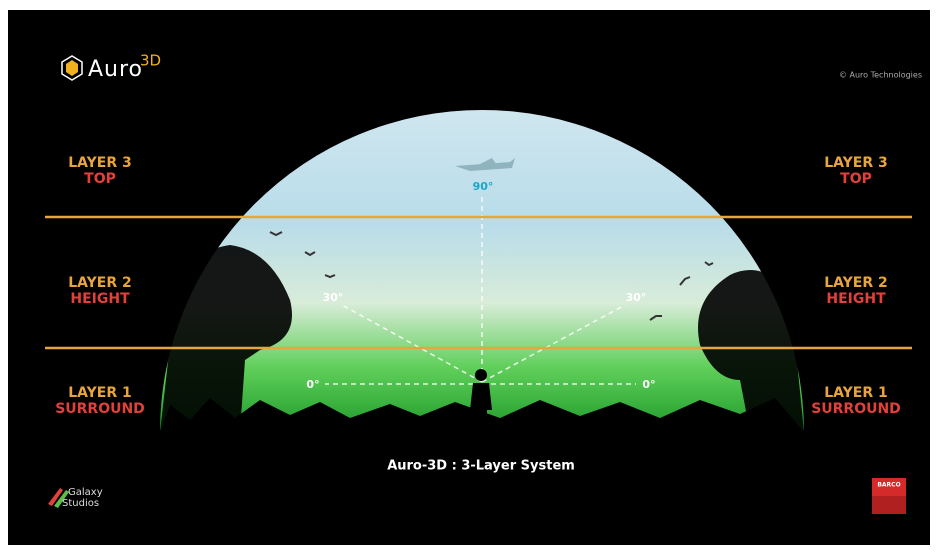  I want to click on logo-icon, so click(72, 68).